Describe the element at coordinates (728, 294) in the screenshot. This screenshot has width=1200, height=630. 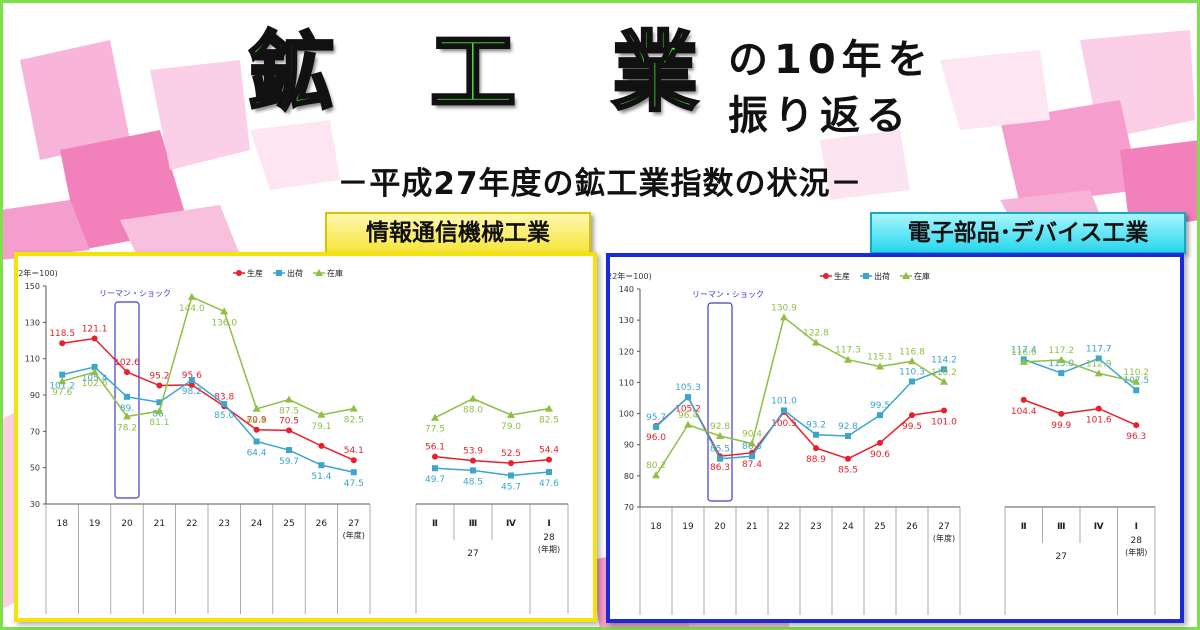
I see `lehman-shock-label: リーマン・ショック` at that location.